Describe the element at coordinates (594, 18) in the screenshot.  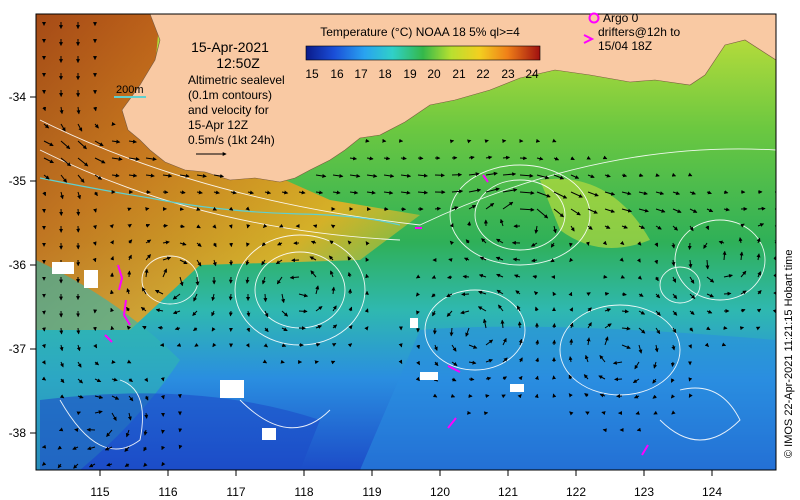
I see `argo-float-icon` at that location.